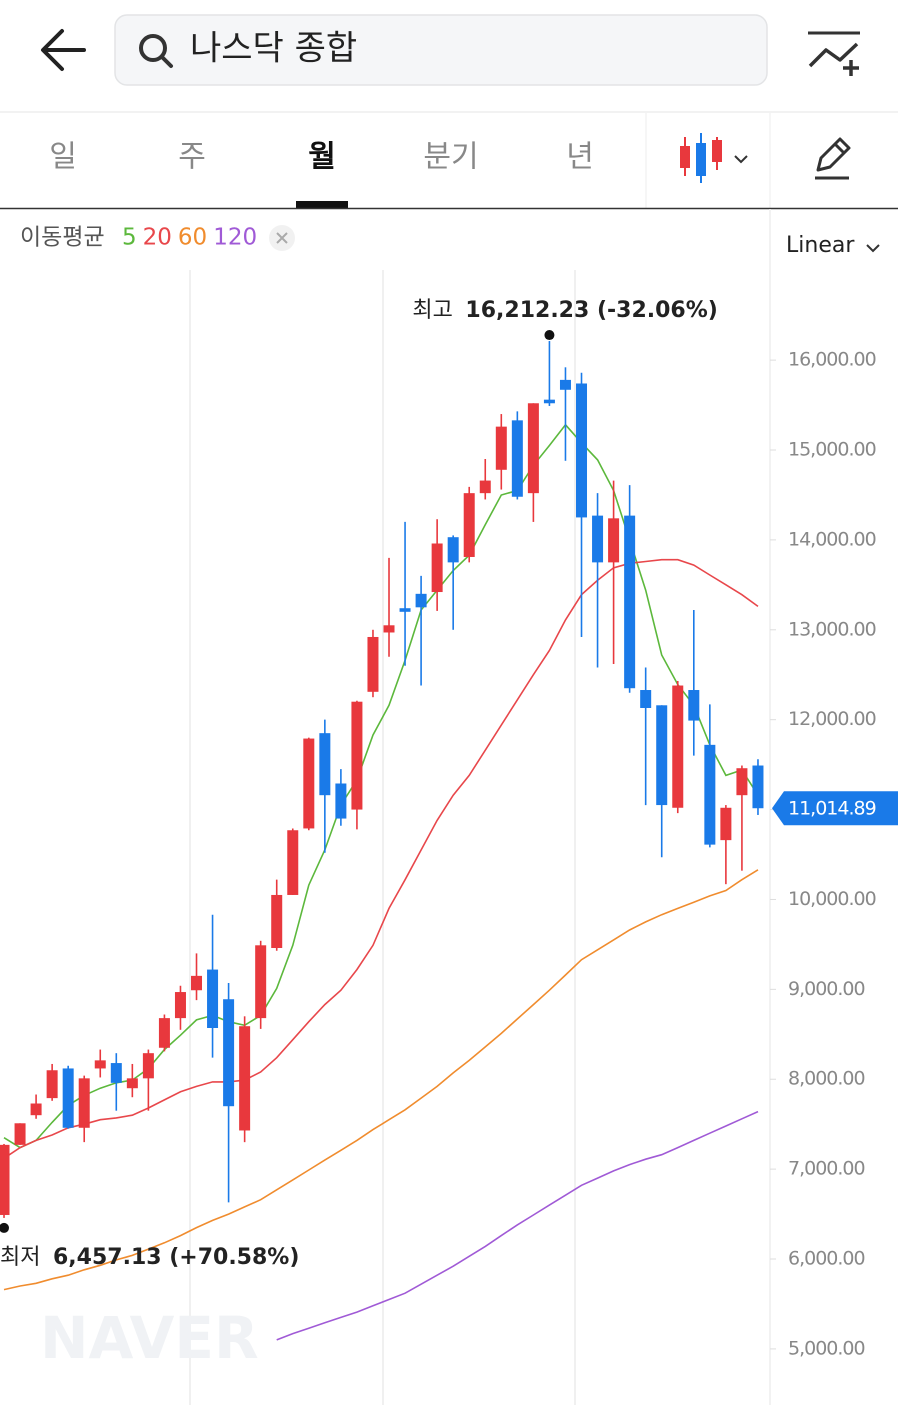  What do you see at coordinates (832, 899) in the screenshot?
I see `y-tick-label: 10,000.00` at bounding box center [832, 899].